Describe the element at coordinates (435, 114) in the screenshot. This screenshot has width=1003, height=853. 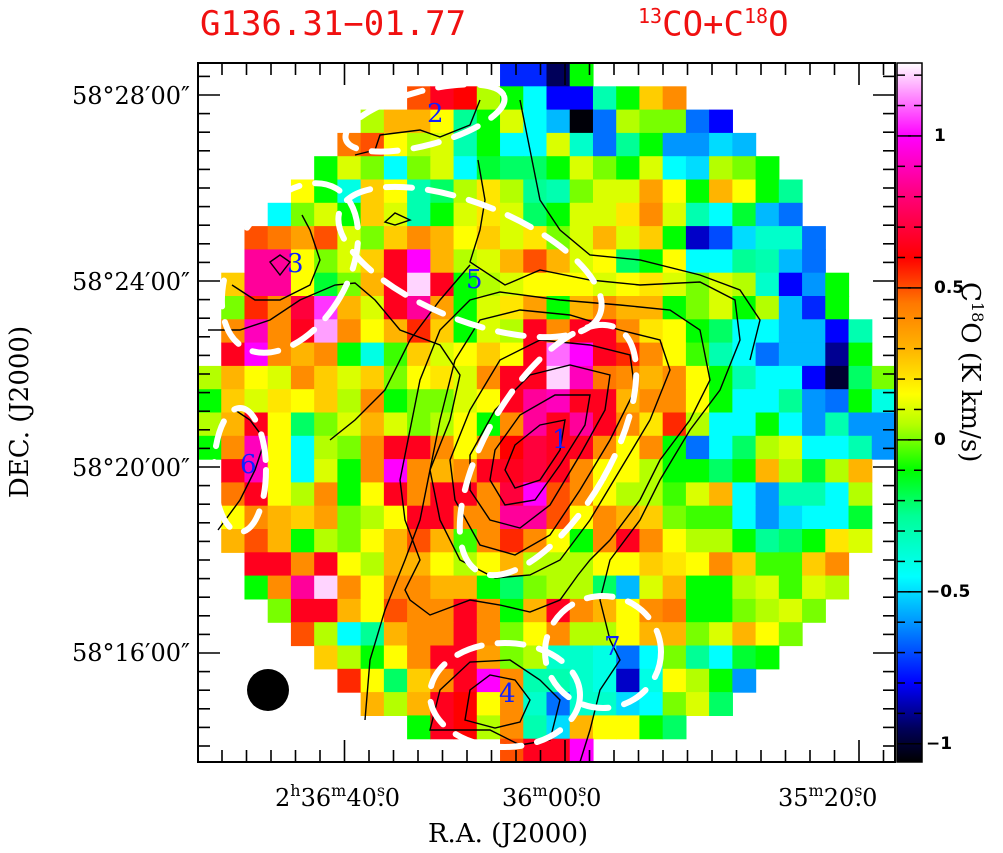
I see `region-label-2: 2` at that location.